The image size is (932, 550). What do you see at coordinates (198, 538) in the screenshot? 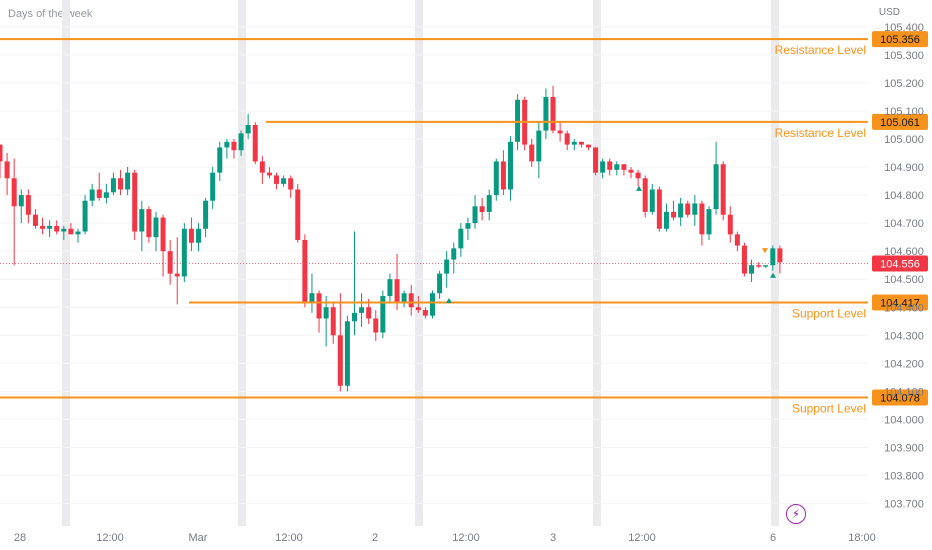
I see `time-tick-label: Mar` at bounding box center [198, 538].